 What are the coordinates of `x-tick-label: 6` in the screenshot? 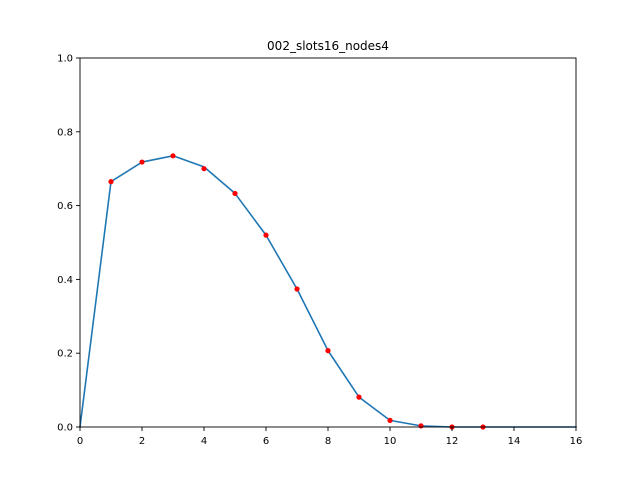 It's located at (266, 441).